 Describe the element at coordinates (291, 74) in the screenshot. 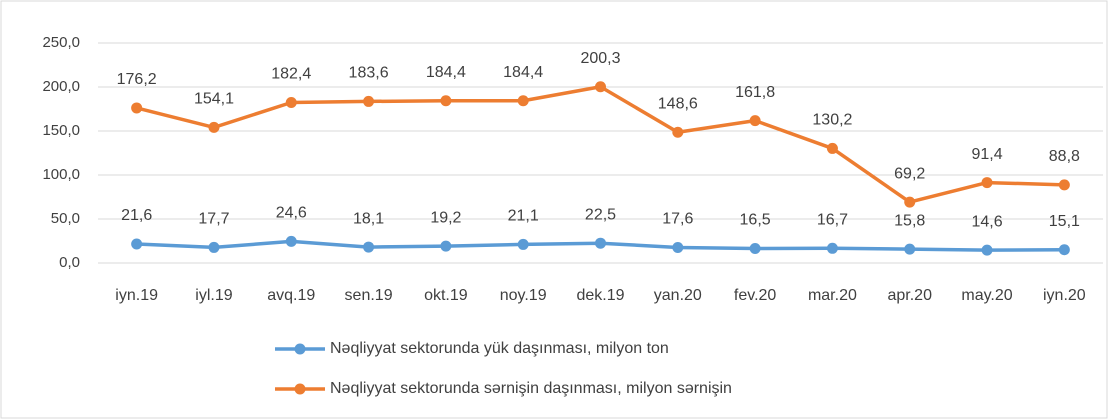

I see `data-label: 182,4` at that location.